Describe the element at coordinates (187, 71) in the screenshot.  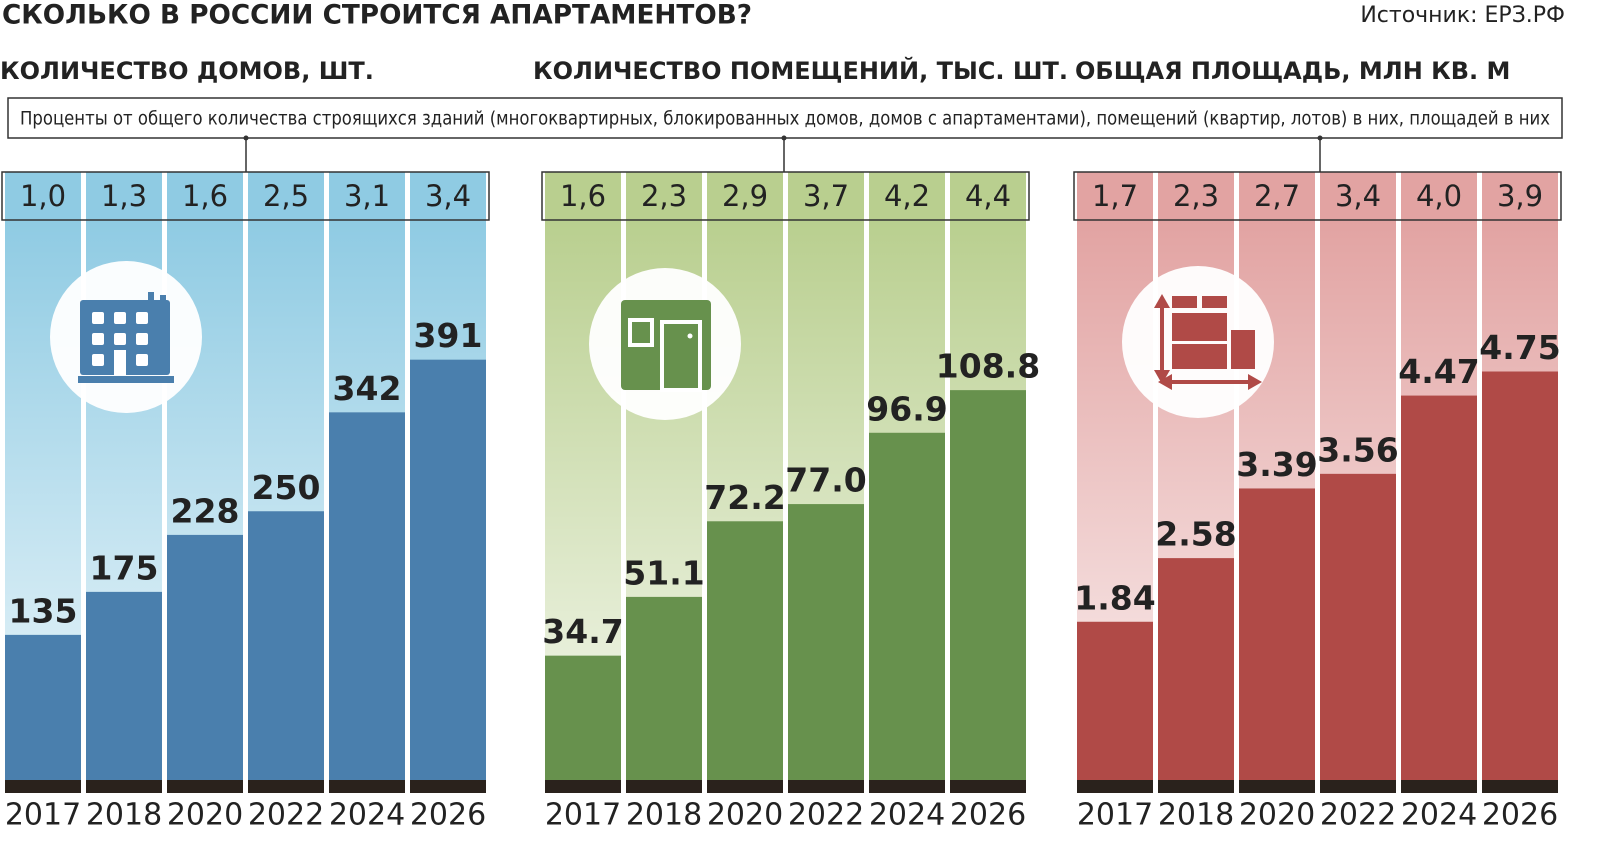
I see `chart-title: КОЛИЧЕСТВО ДОМОВ, ШТ.` at that location.